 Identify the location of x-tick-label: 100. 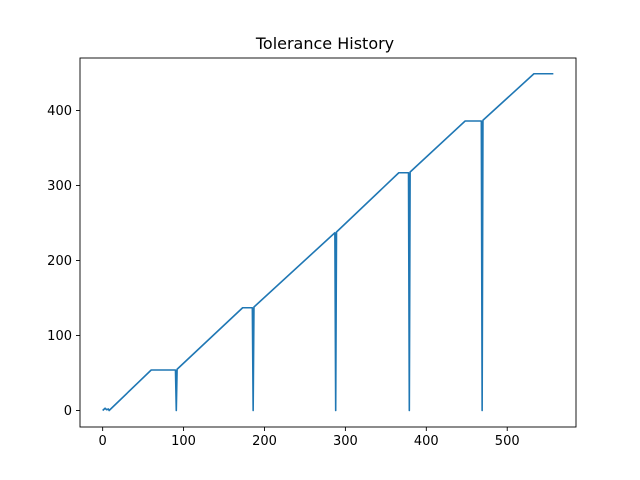
(183, 441).